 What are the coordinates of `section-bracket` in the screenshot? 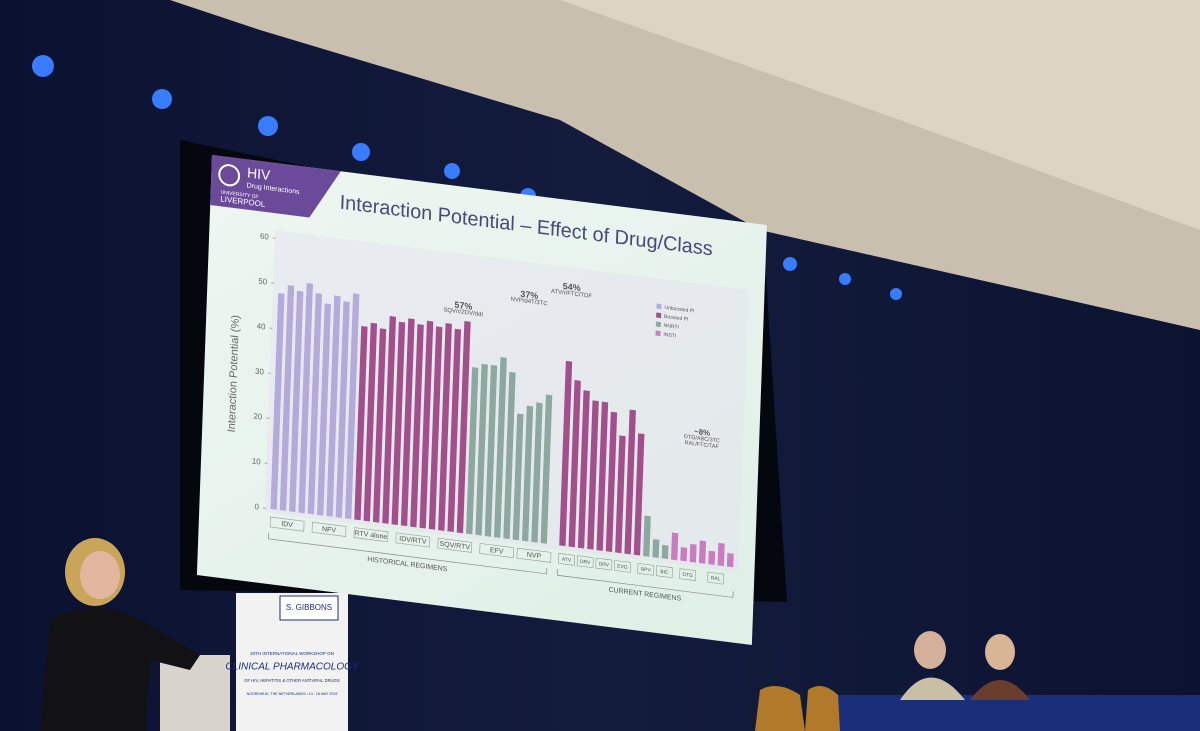 It's located at (645, 583).